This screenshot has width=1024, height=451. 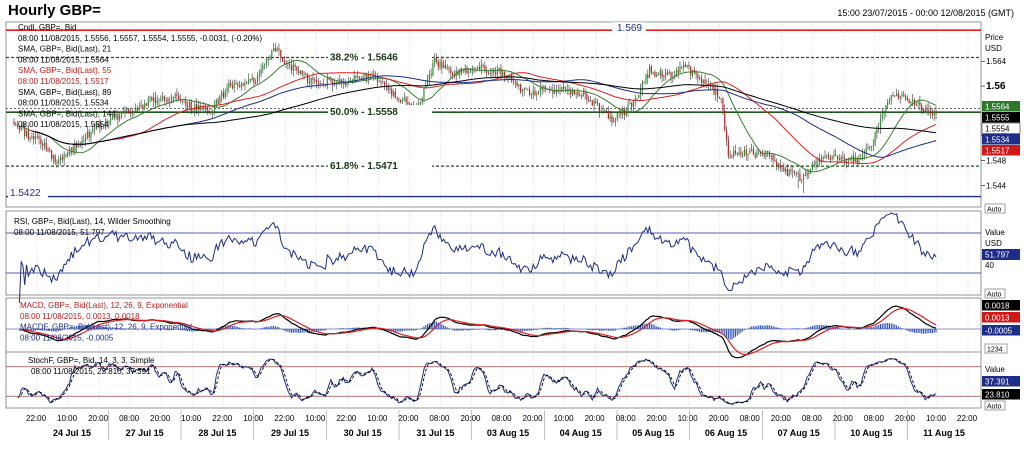 I want to click on price-axis-unit: USD, so click(x=993, y=48).